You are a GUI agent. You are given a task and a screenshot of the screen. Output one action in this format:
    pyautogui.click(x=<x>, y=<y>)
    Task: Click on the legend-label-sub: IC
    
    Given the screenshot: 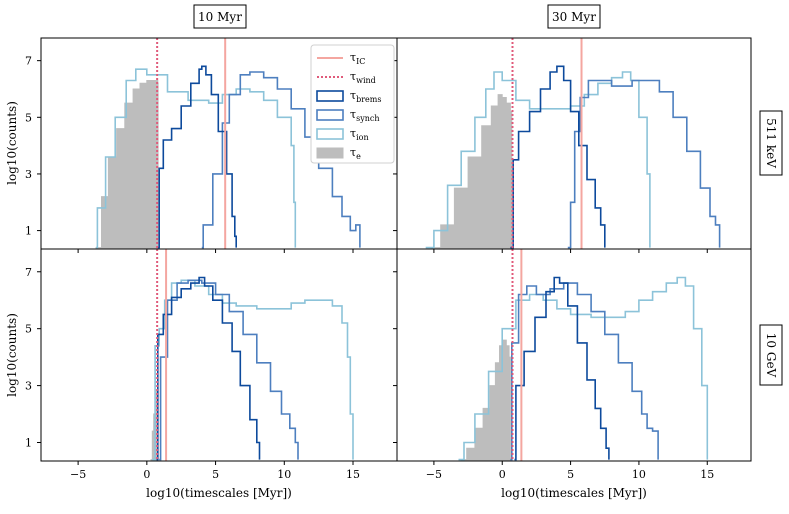 What is the action you would take?
    pyautogui.click(x=360, y=61)
    